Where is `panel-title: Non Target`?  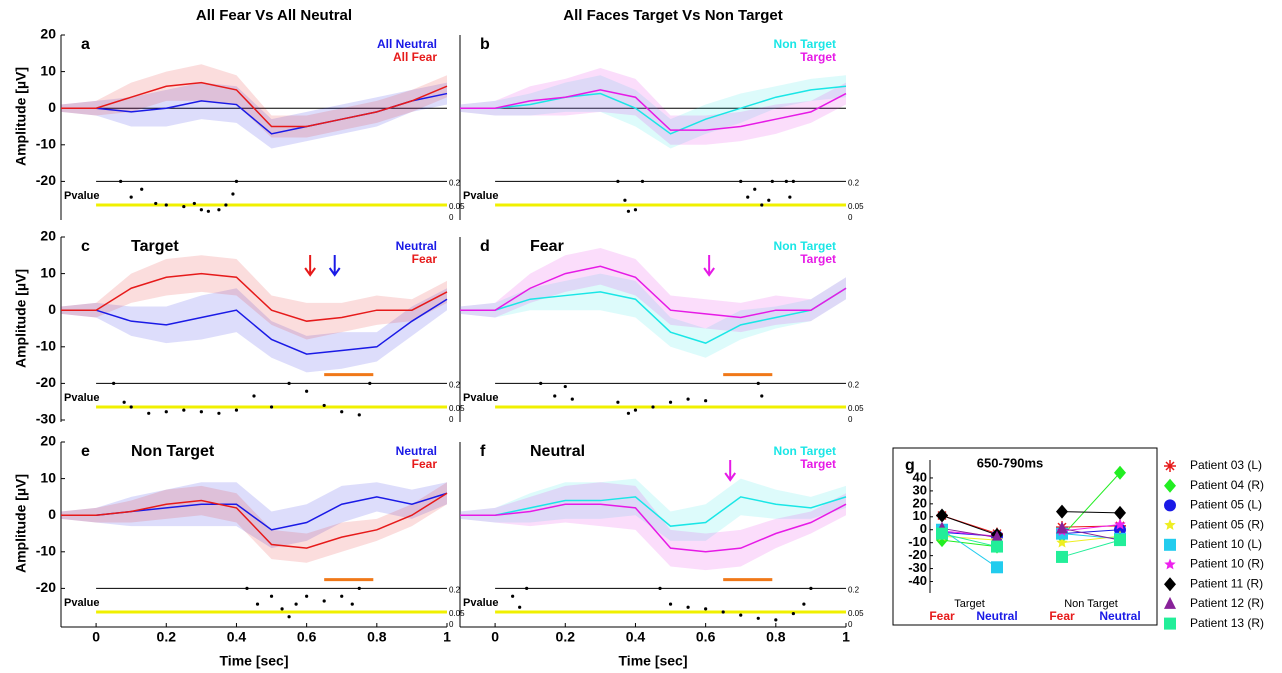
panel-title: Non Target is located at coordinates (173, 451).